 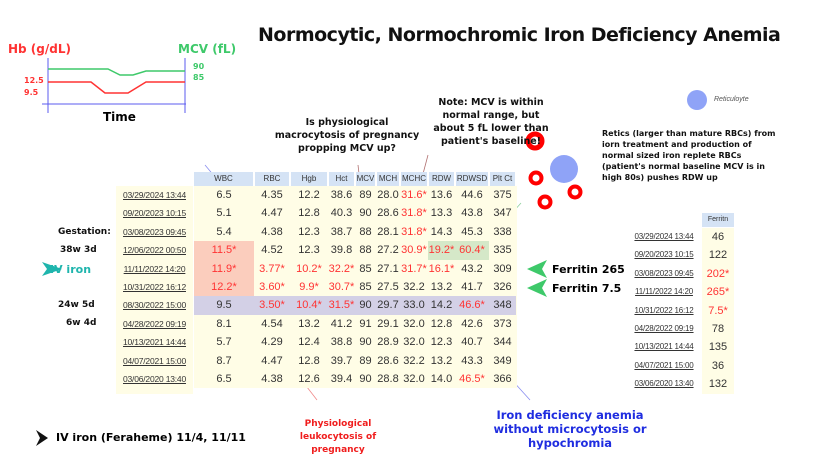 What do you see at coordinates (664, 273) in the screenshot?
I see `ferritin-date-link: 03/08/2023 09:45` at bounding box center [664, 273].